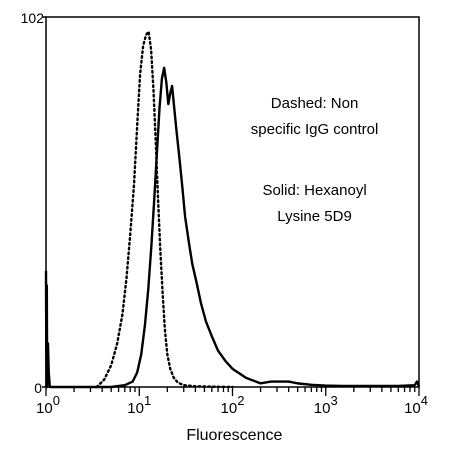 This screenshot has height=450, width=450. I want to click on annotation-dashed-line-1: Dashed: Non, so click(315, 103).